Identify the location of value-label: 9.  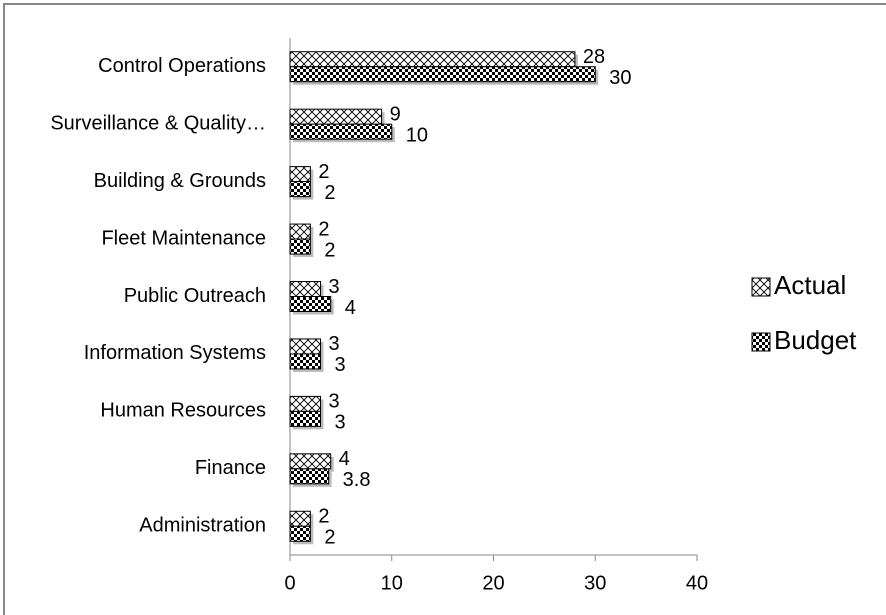
(395, 114).